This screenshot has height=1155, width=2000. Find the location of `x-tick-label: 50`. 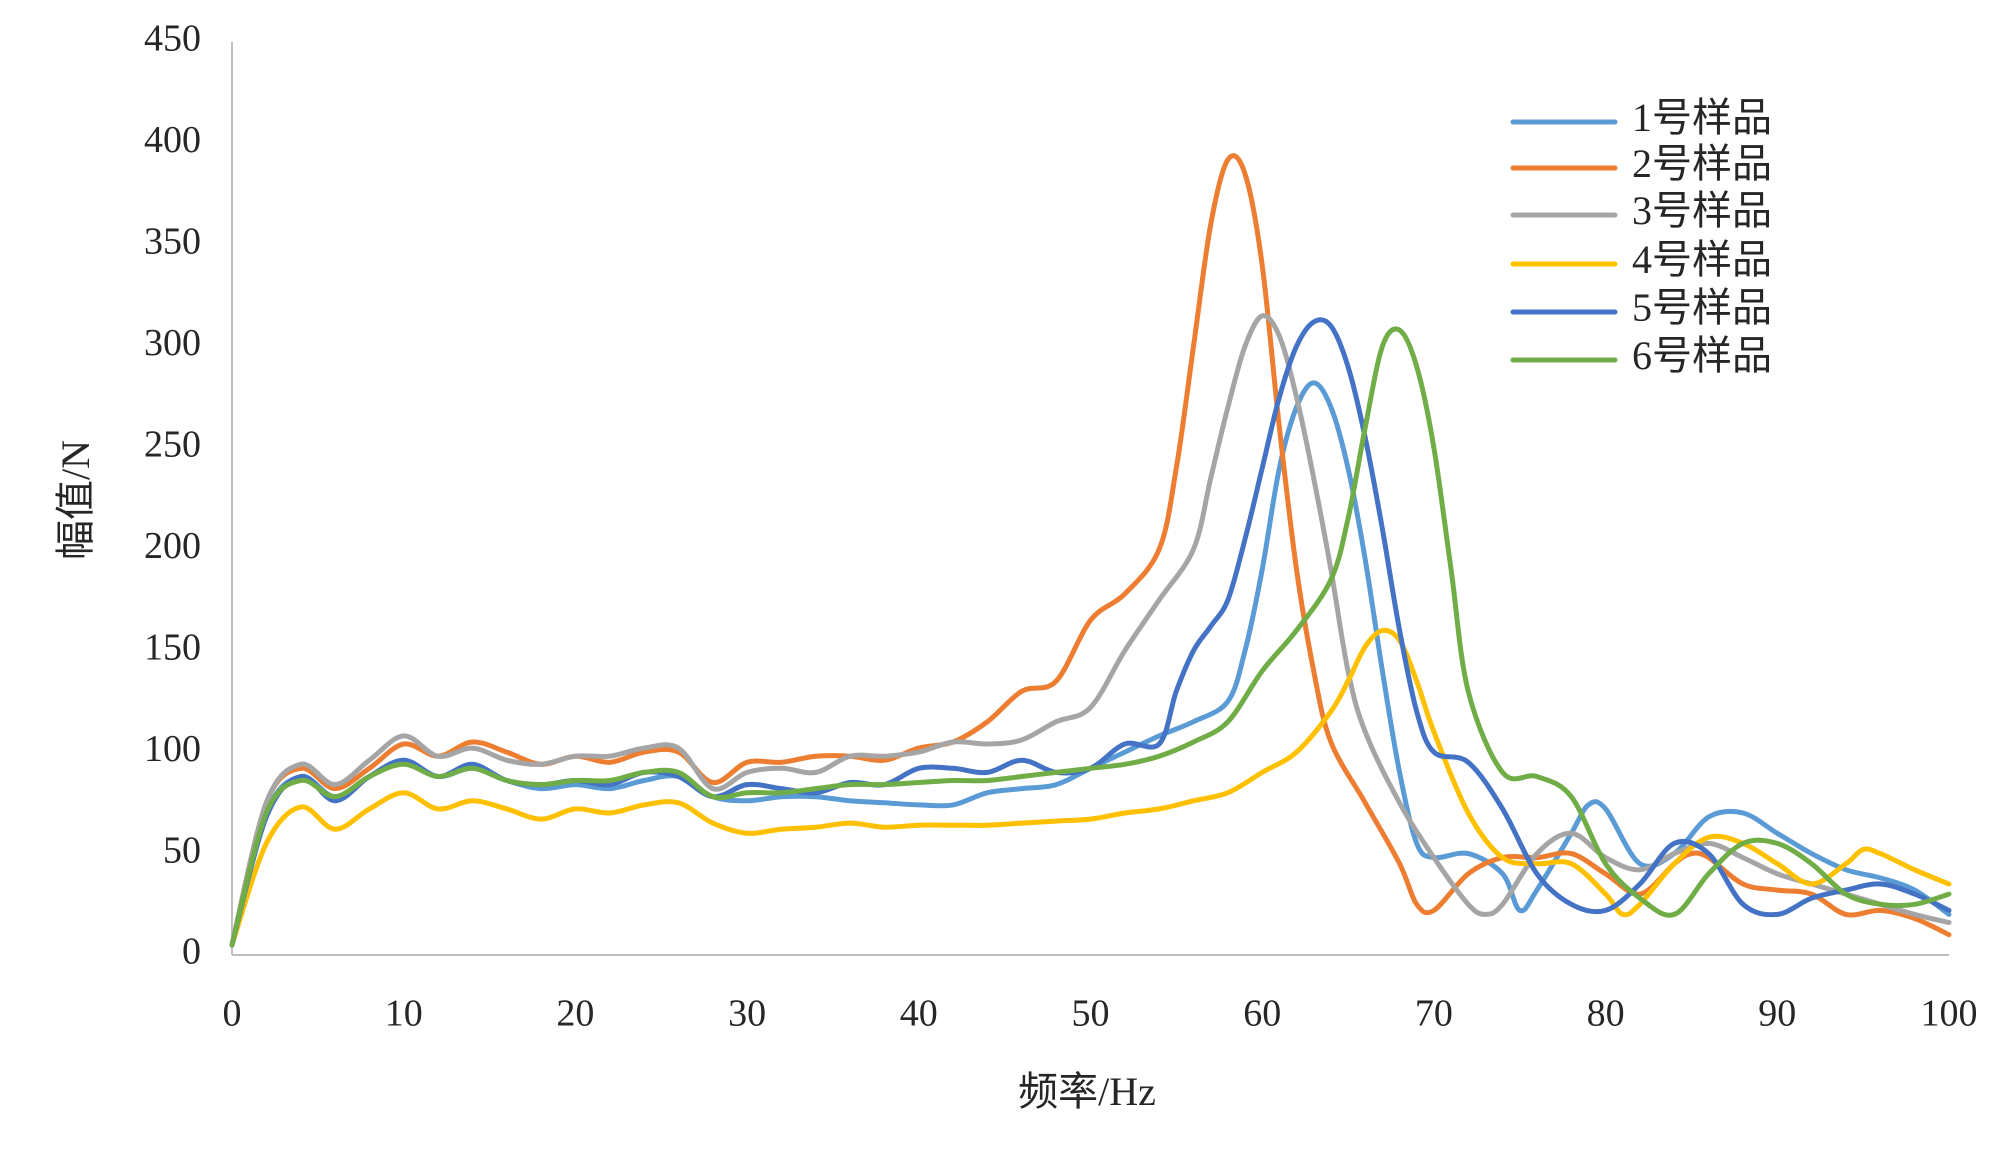

x-tick-label: 50 is located at coordinates (1091, 1014).